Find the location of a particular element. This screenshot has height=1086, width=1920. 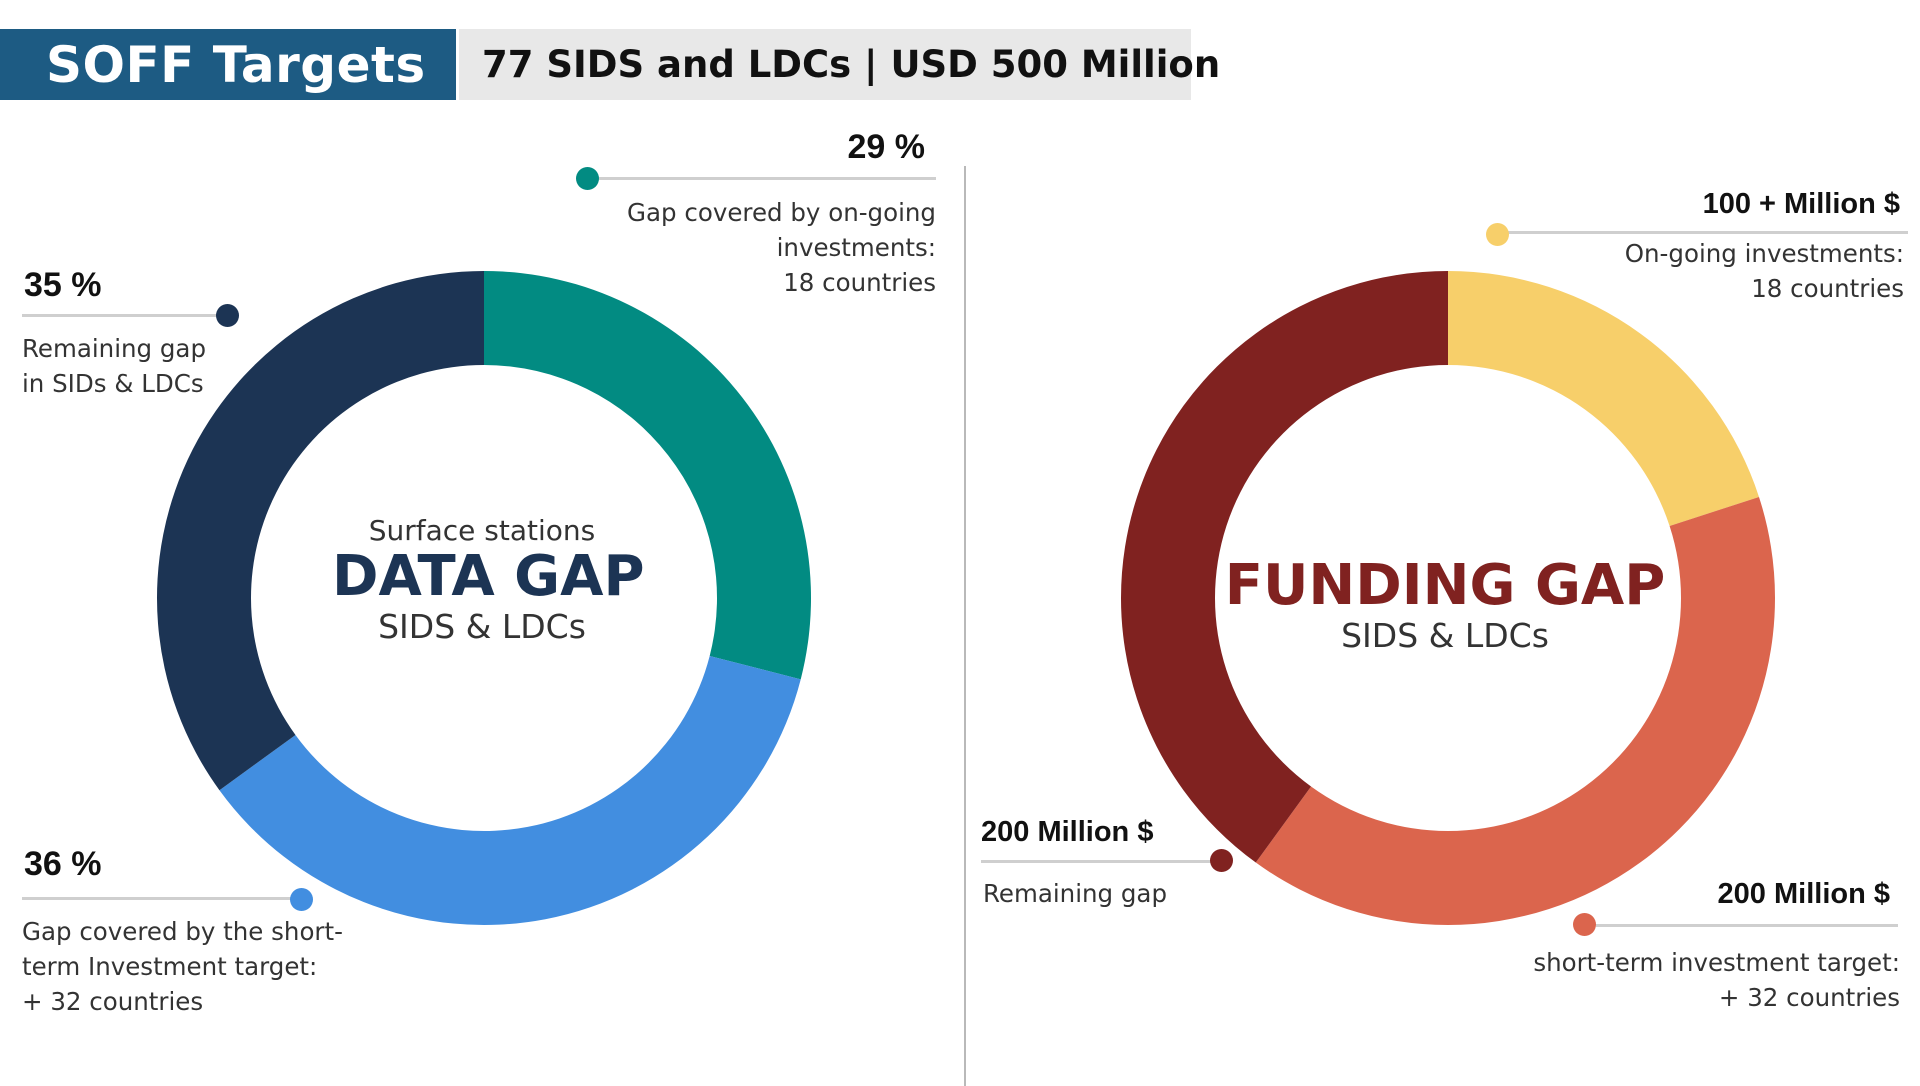

page-subtitle: 77 SIDS and LDCs | USD 500 Million is located at coordinates (851, 64).